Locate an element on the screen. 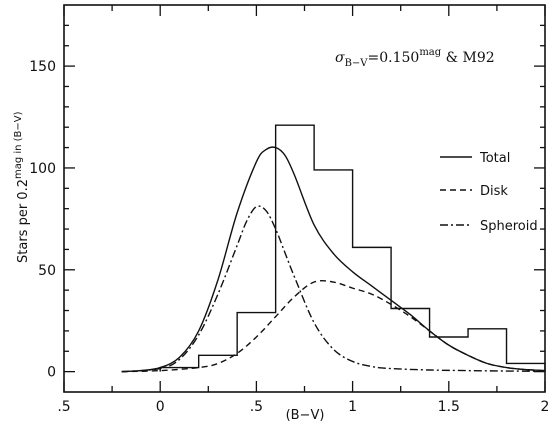 Image resolution: width=560 pixels, height=428 pixels. y-tick-label: 50 is located at coordinates (47, 271).